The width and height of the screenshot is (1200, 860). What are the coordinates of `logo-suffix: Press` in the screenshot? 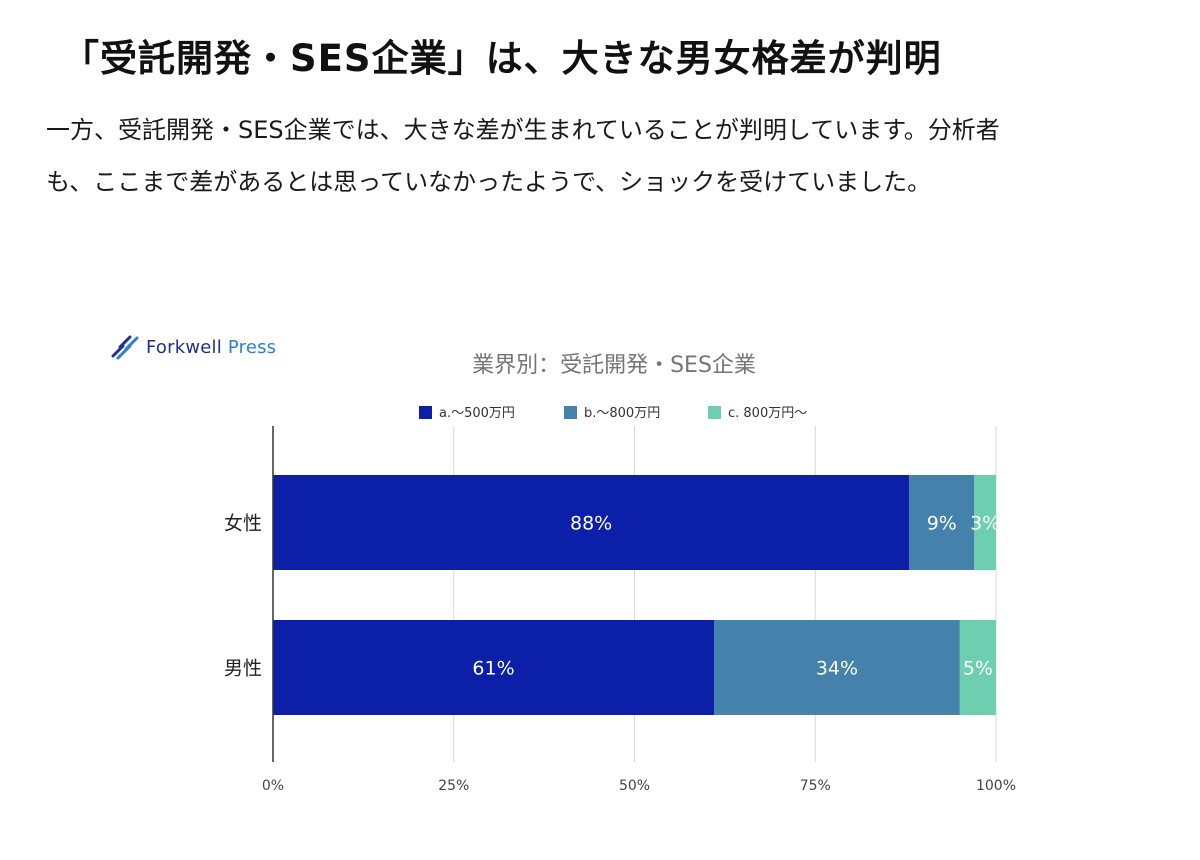 It's located at (252, 347).